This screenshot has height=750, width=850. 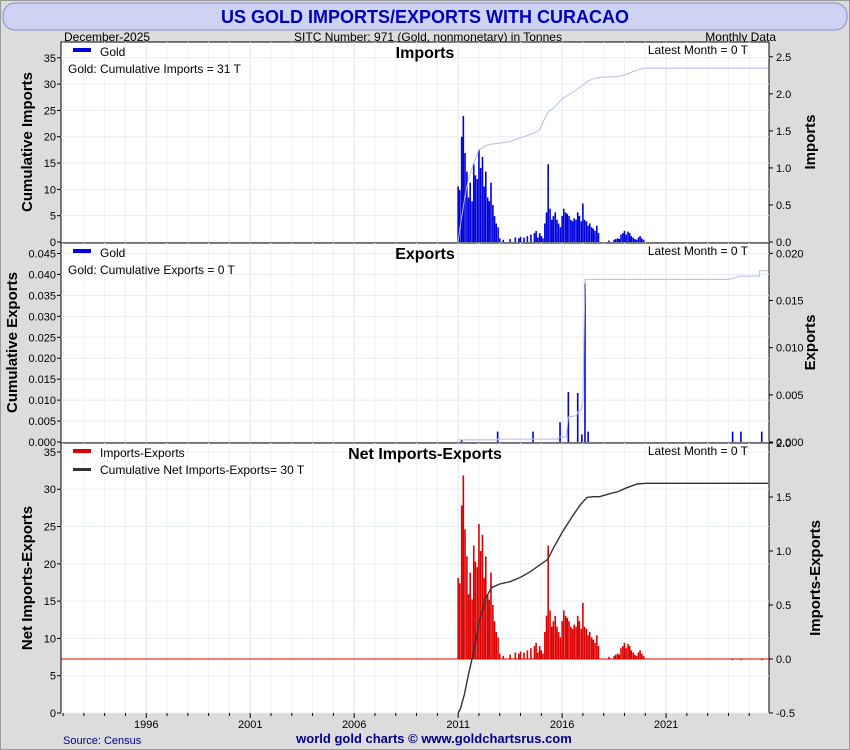 What do you see at coordinates (612, 598) in the screenshot?
I see `net-cumulative-line` at bounding box center [612, 598].